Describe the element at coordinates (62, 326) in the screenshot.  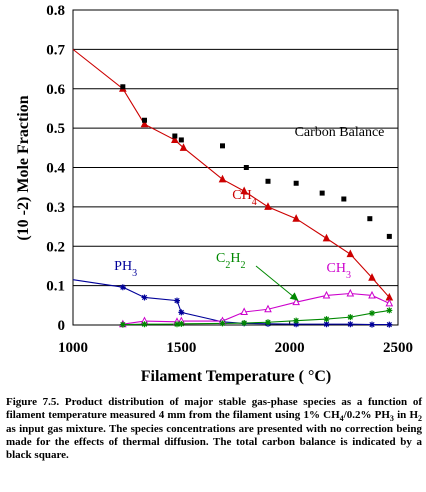
I see `y-tick-label-0: 0` at that location.